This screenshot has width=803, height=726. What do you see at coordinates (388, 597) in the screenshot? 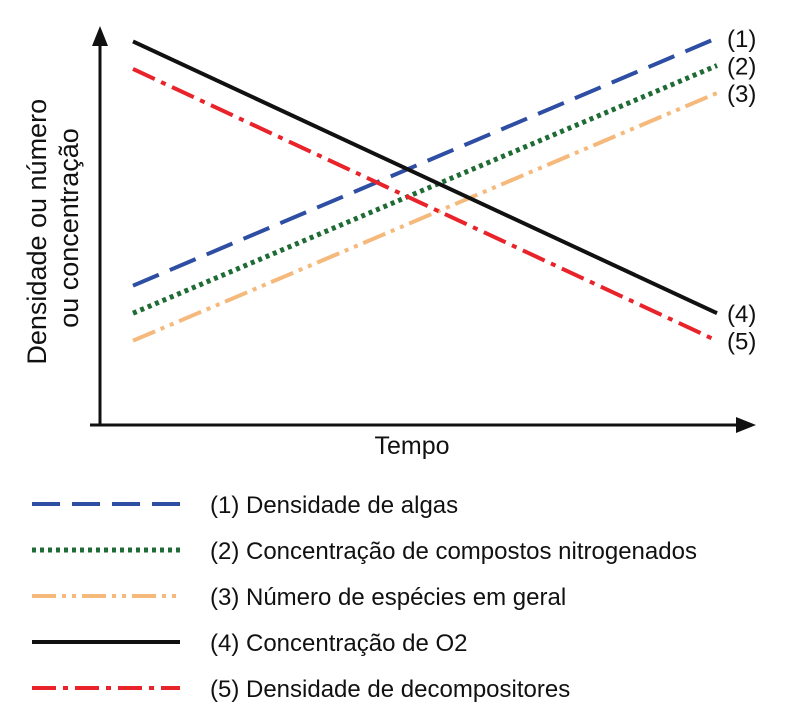
I see `legend-label-3: (3) Número de espécies em geral` at bounding box center [388, 597].